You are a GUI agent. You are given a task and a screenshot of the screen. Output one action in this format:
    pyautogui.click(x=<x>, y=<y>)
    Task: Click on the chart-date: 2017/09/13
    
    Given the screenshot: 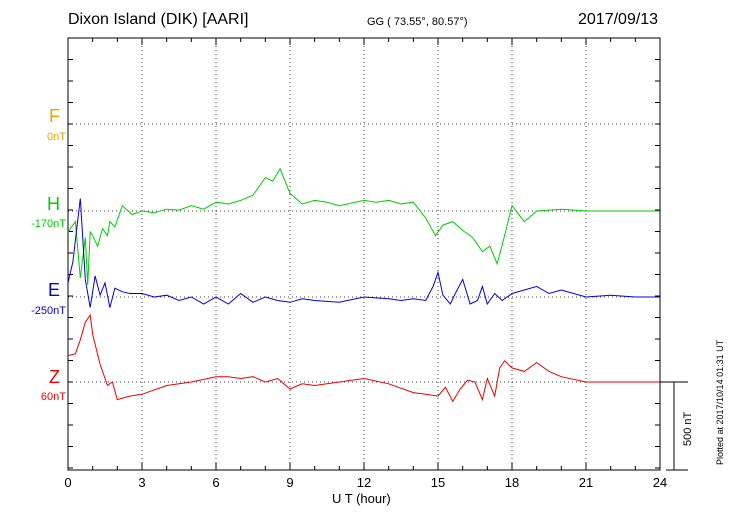 What is the action you would take?
    pyautogui.click(x=618, y=19)
    